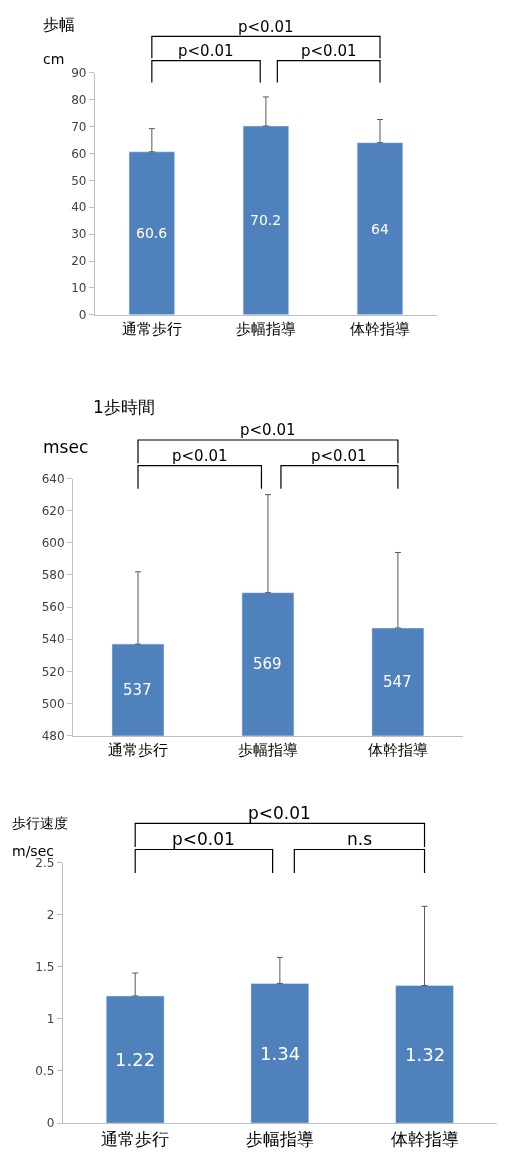  Describe the element at coordinates (53, 735) in the screenshot. I see `y-tick-label: 480` at that location.